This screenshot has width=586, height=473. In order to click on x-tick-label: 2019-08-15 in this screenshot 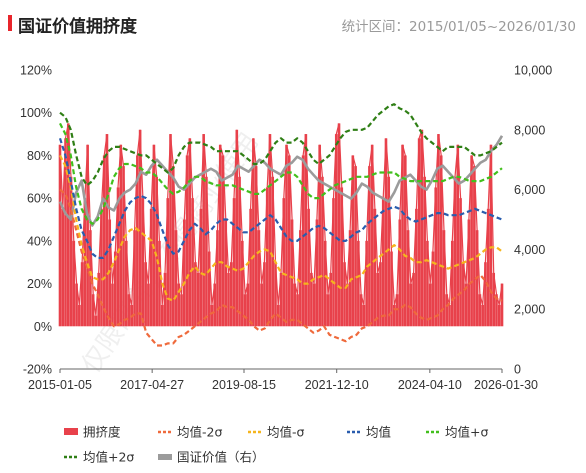, I will do `click(244, 385)`.